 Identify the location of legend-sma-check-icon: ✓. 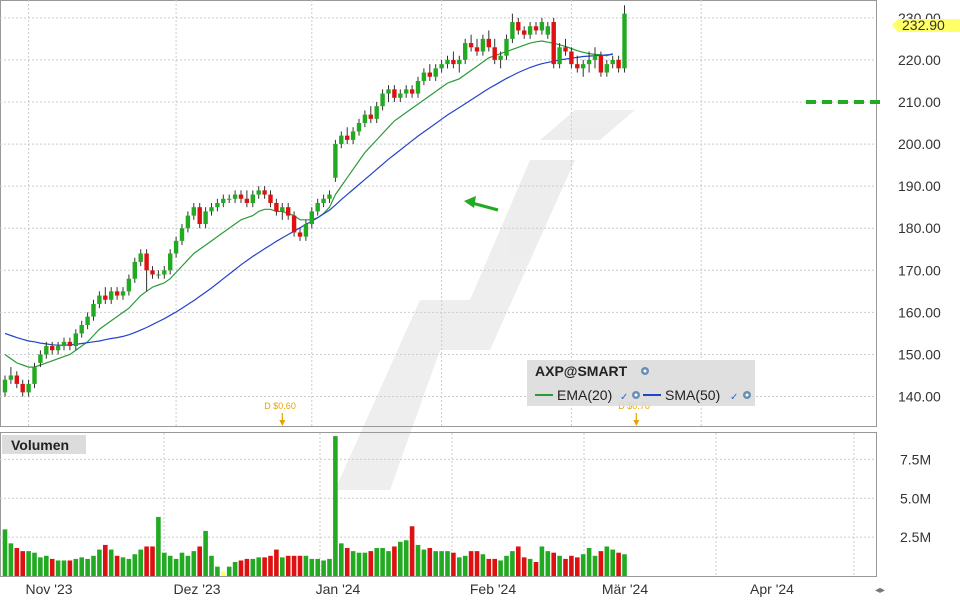
(734, 397).